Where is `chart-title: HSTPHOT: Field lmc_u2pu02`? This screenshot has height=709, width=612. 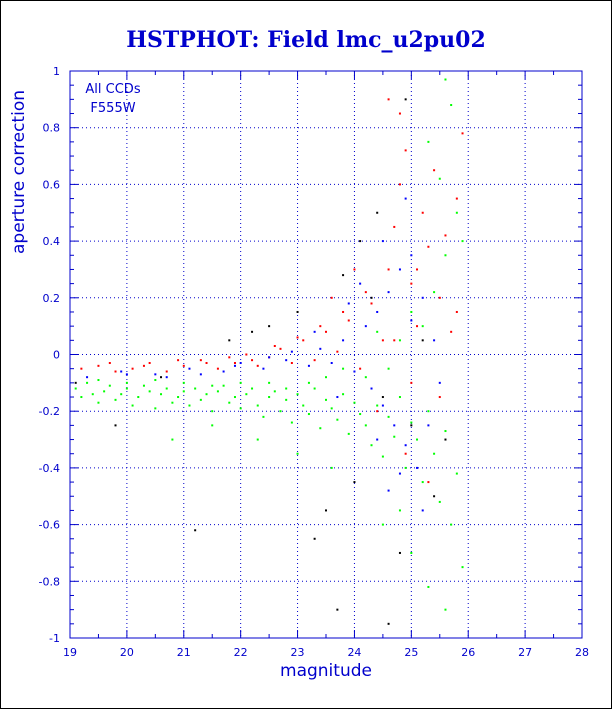 chart-title: HSTPHOT: Field lmc_u2pu02 is located at coordinates (306, 40).